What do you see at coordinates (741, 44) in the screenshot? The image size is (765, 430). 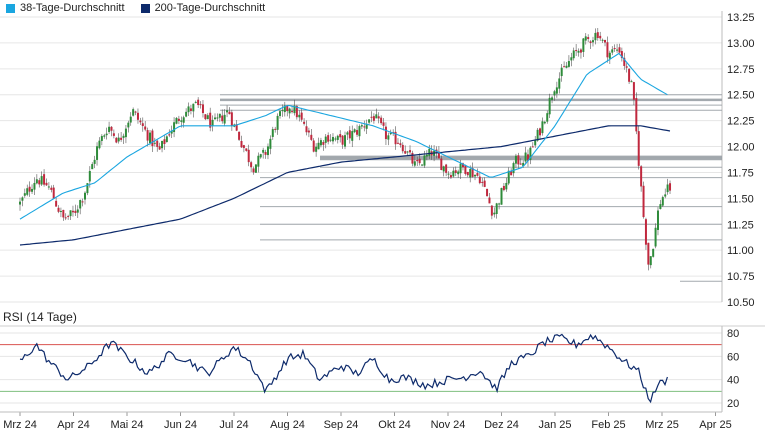 I see `price-tick-label: 13.00` at bounding box center [741, 44].